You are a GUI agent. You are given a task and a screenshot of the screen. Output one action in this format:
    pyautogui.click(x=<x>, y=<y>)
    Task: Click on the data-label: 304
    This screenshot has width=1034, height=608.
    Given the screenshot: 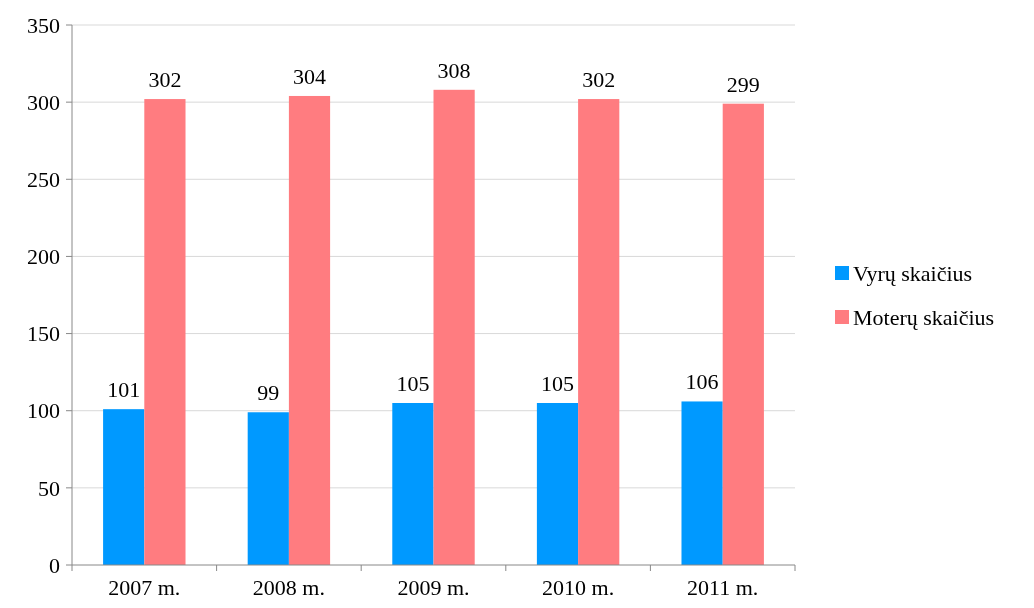 What is the action you would take?
    pyautogui.click(x=310, y=76)
    